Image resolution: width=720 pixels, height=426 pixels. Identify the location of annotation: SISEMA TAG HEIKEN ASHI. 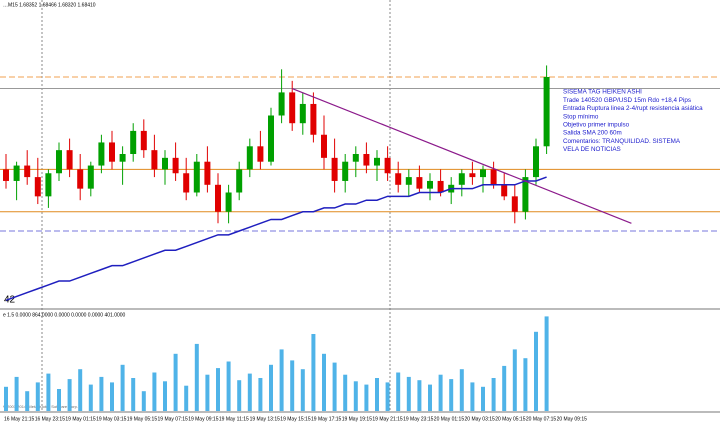
(602, 92).